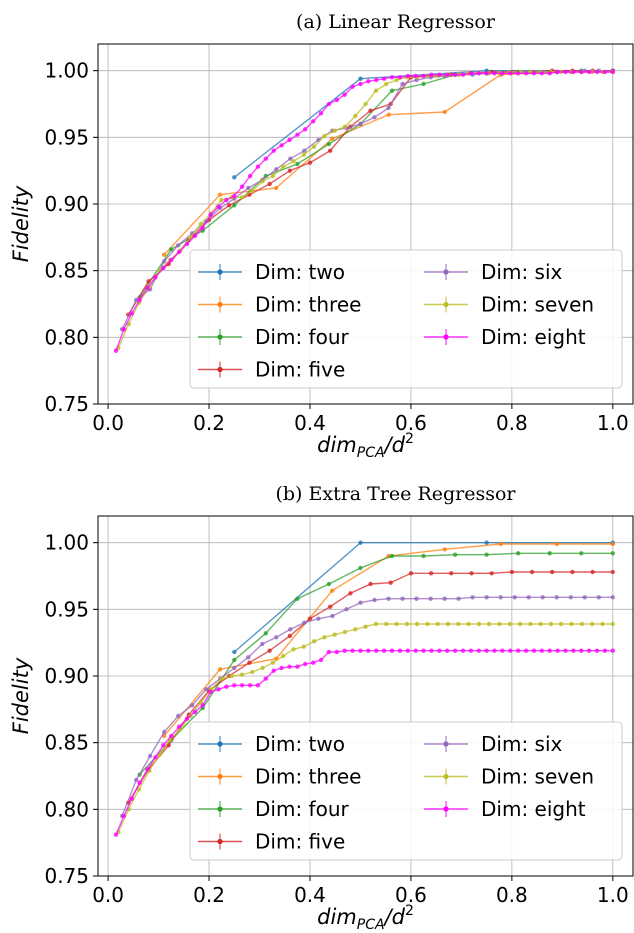  I want to click on y-tick-label: 0.95, so click(66, 609).